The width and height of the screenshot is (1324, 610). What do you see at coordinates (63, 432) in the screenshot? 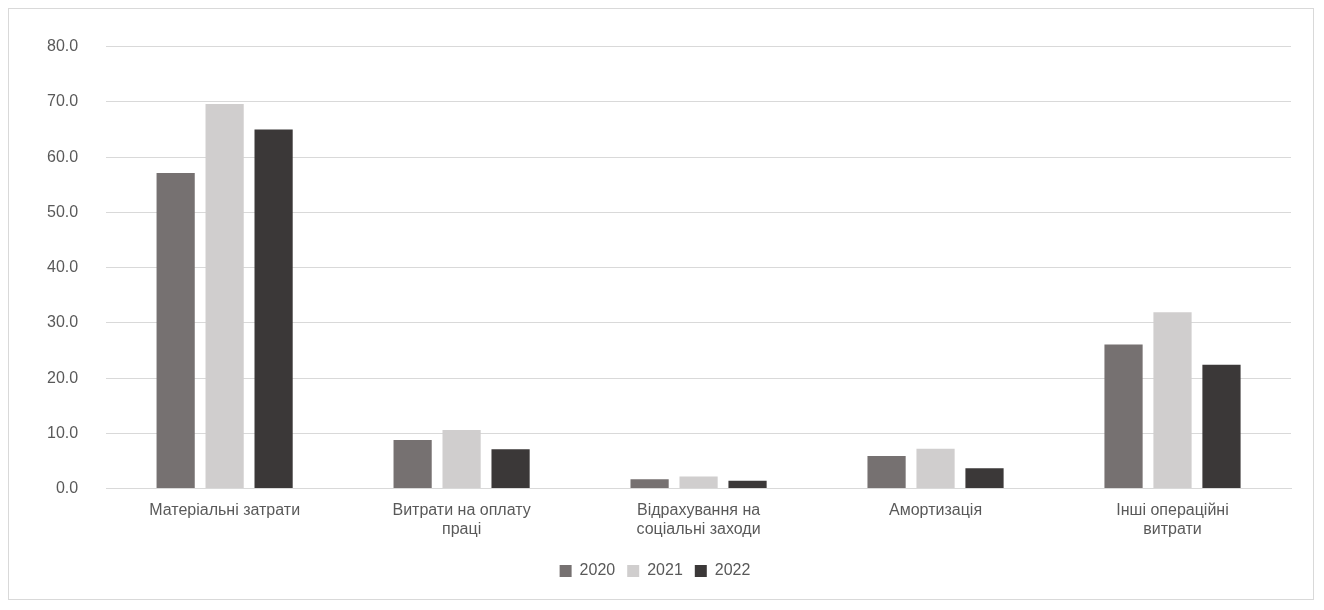
I see `y-tick-label: 10.0` at bounding box center [63, 432].